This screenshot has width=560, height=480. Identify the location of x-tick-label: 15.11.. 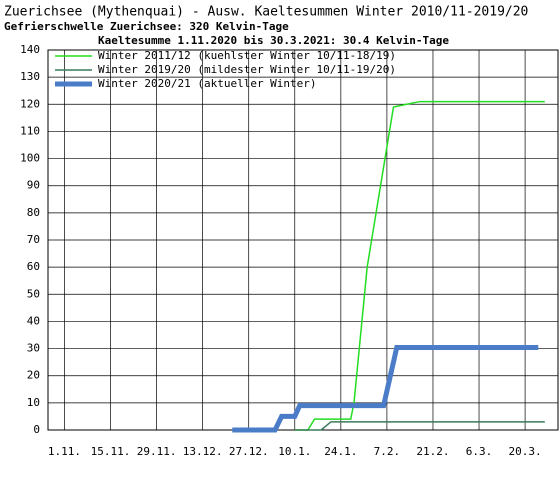
(111, 451).